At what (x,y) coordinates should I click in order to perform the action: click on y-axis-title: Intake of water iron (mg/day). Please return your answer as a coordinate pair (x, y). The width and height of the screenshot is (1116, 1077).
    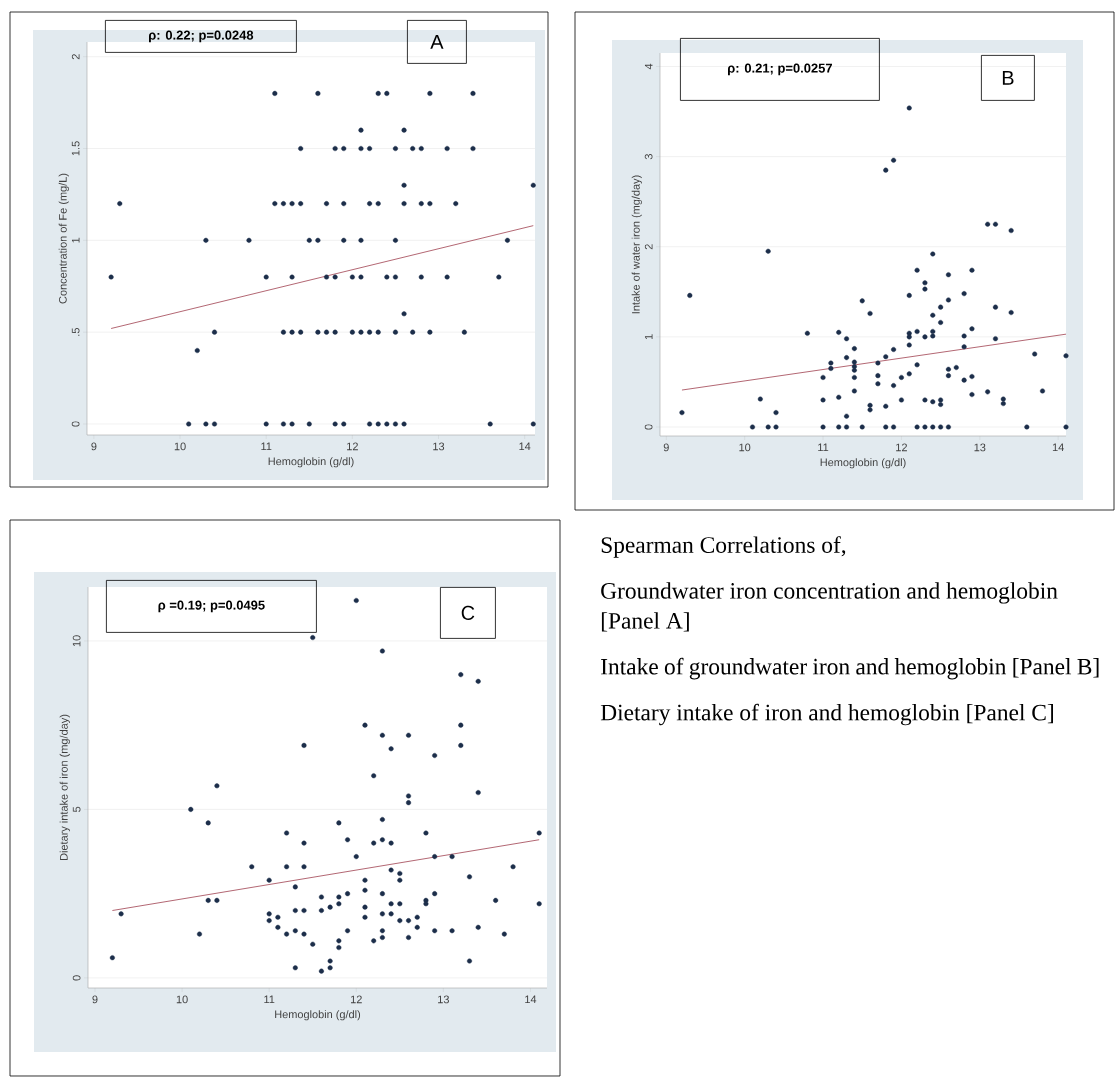
    Looking at the image, I should click on (636, 244).